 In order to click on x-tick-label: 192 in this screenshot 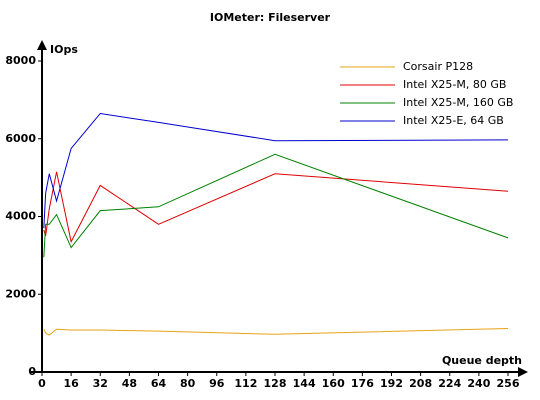, I will do `click(391, 383)`.